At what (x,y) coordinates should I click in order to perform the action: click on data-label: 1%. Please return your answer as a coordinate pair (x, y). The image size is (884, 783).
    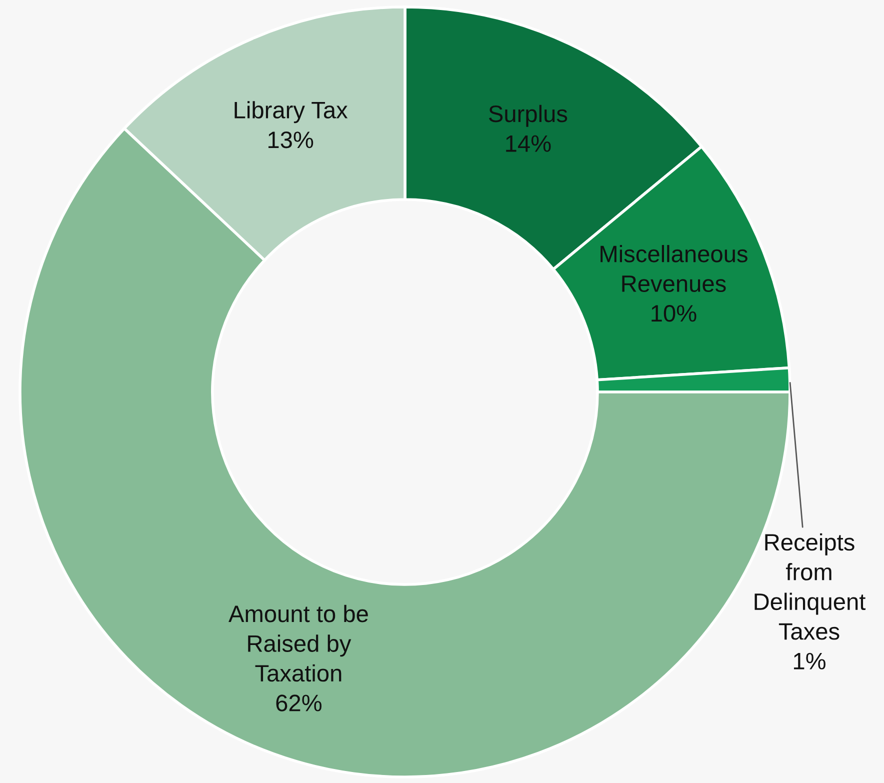
    Looking at the image, I should click on (810, 661).